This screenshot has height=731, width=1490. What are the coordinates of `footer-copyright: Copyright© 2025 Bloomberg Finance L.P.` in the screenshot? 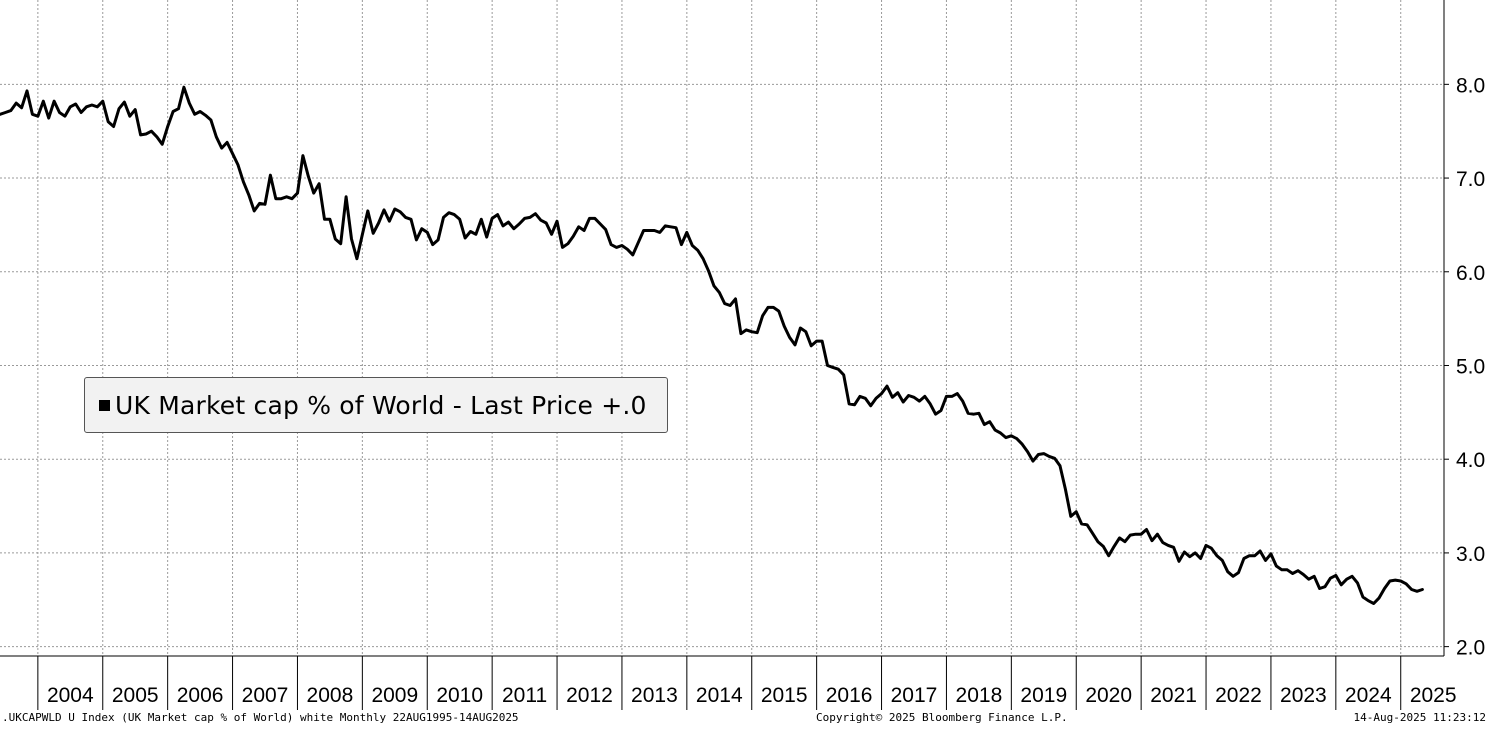 It's located at (942, 717).